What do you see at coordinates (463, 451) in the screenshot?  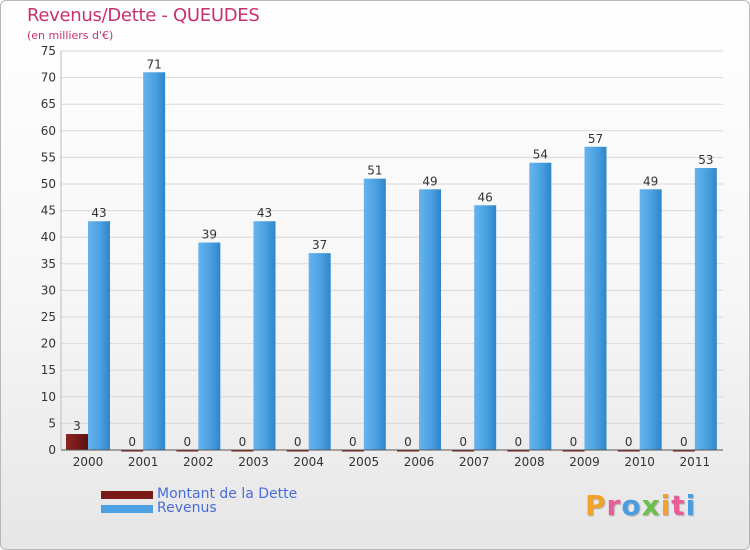 I see `bar-debt-2007` at bounding box center [463, 451].